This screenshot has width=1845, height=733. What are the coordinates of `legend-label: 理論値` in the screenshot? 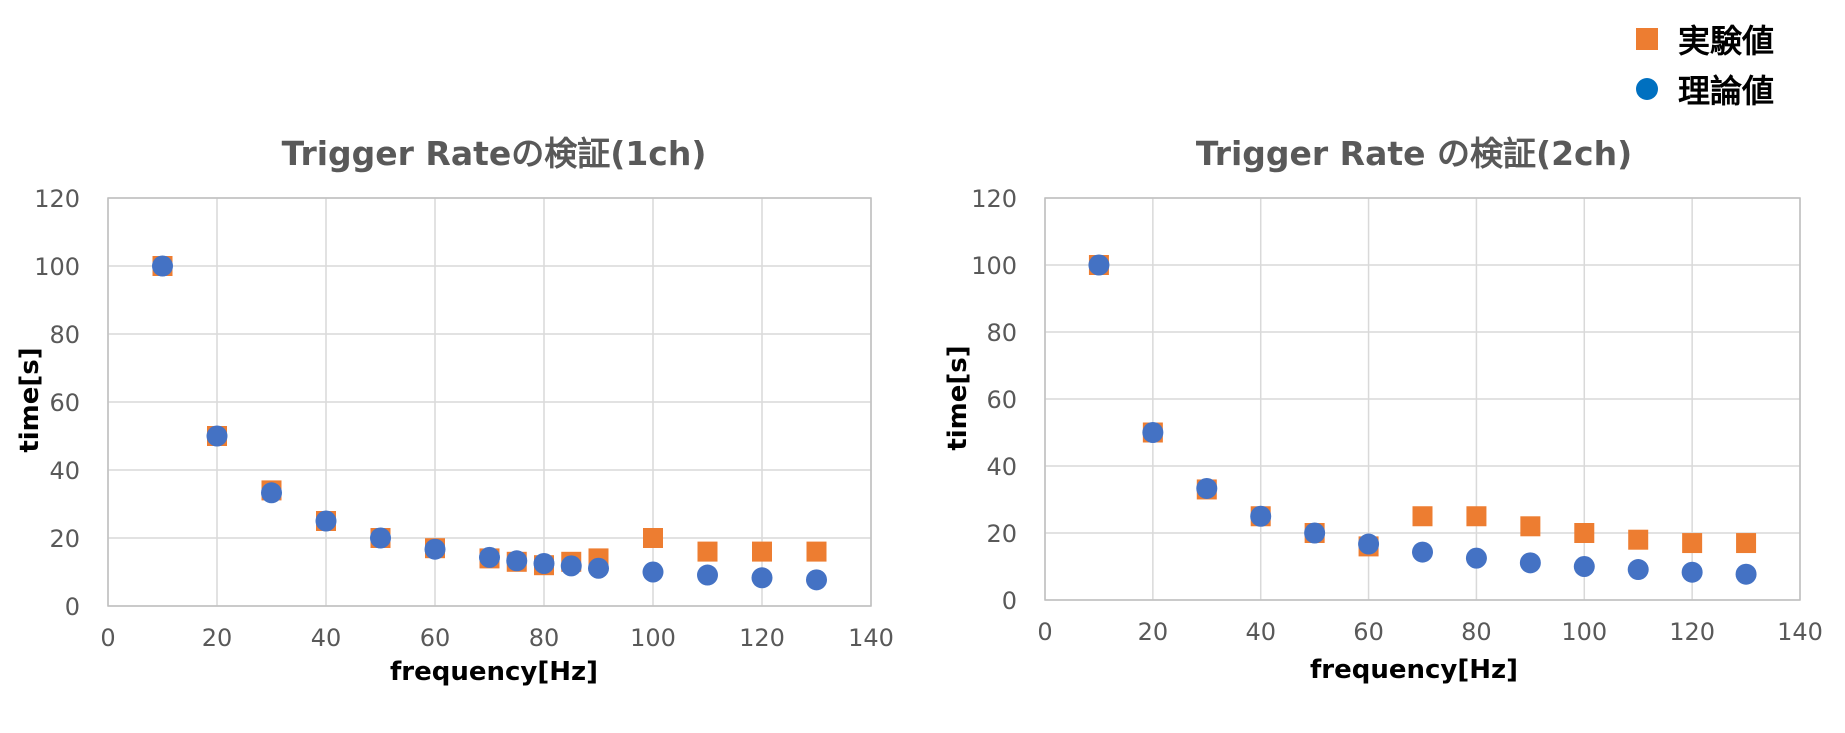 It's located at (1726, 91).